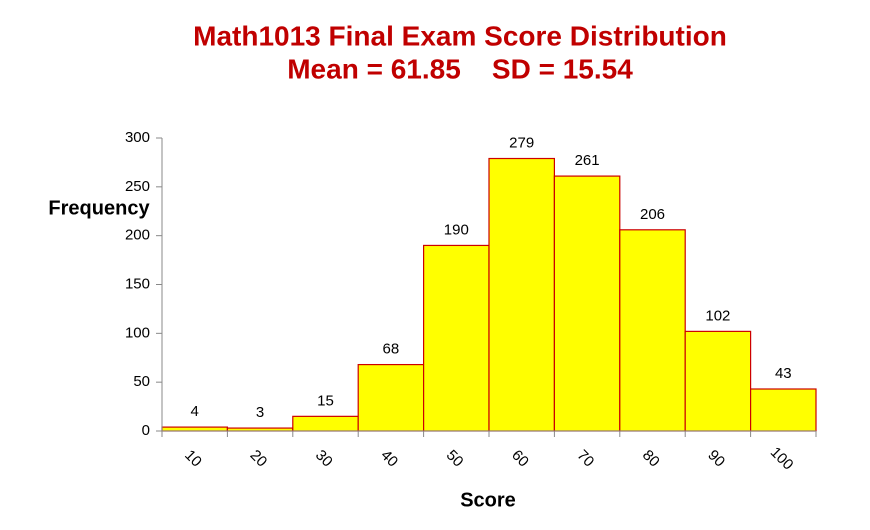 The height and width of the screenshot is (530, 870). Describe the element at coordinates (137, 235) in the screenshot. I see `y-tick-label: 200` at that location.